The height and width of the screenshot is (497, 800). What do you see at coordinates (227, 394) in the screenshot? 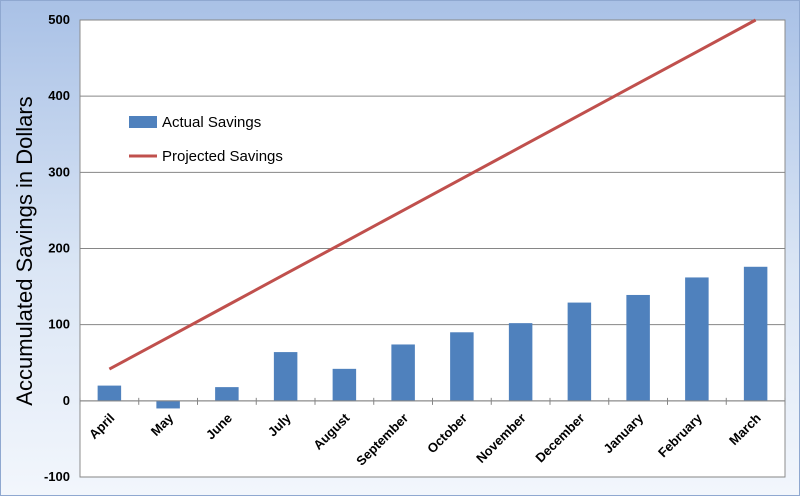
I see `bar-june` at bounding box center [227, 394].